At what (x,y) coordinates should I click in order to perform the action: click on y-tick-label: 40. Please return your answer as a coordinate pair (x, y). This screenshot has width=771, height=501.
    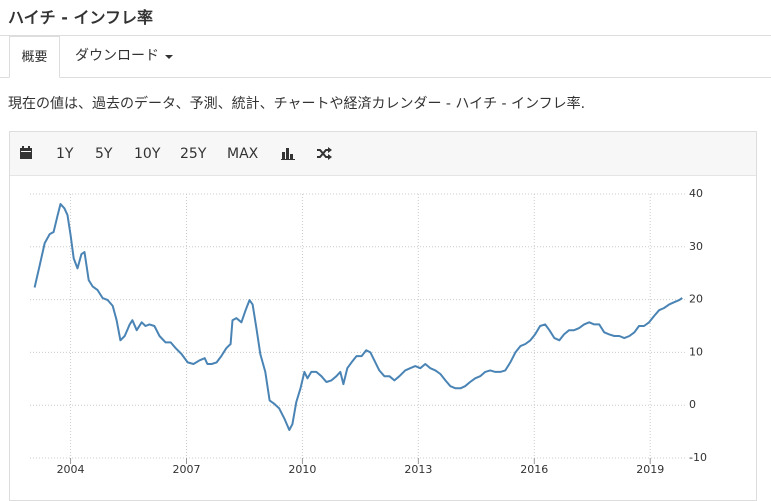
    Looking at the image, I should click on (696, 193).